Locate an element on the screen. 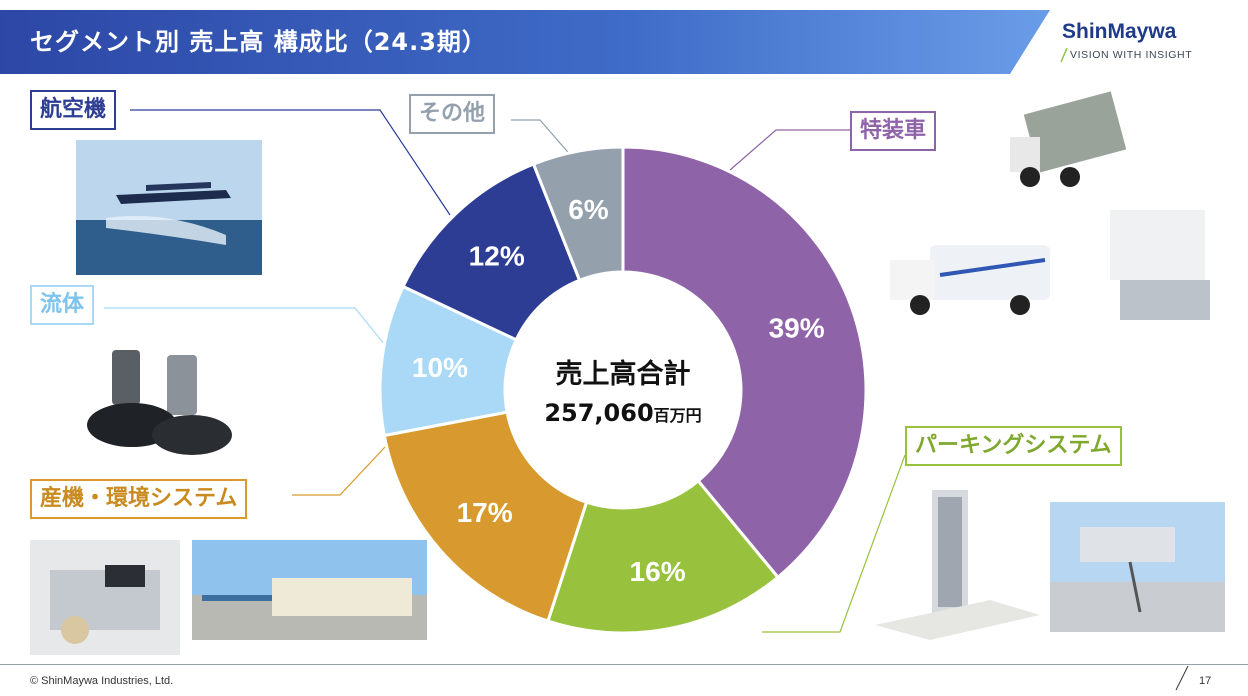 The height and width of the screenshot is (696, 1248). page-title: セグメント別 売上高 構成比（24.3期） is located at coordinates (258, 42).